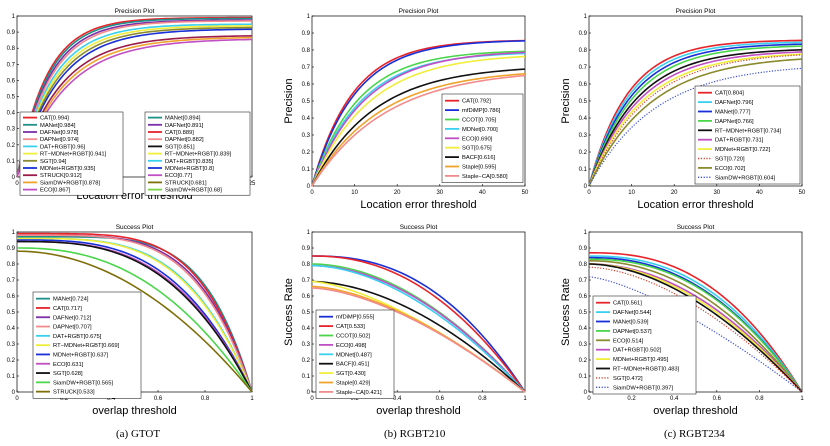 This screenshot has height=446, width=830. Describe the element at coordinates (11, 49) in the screenshot. I see `gtot-precision-ytick-label: 0.8` at that location.